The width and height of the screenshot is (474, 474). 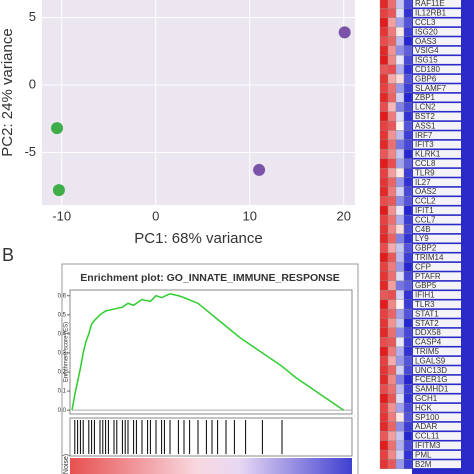 I want to click on gene-label: SAMHD1, so click(x=432, y=389).